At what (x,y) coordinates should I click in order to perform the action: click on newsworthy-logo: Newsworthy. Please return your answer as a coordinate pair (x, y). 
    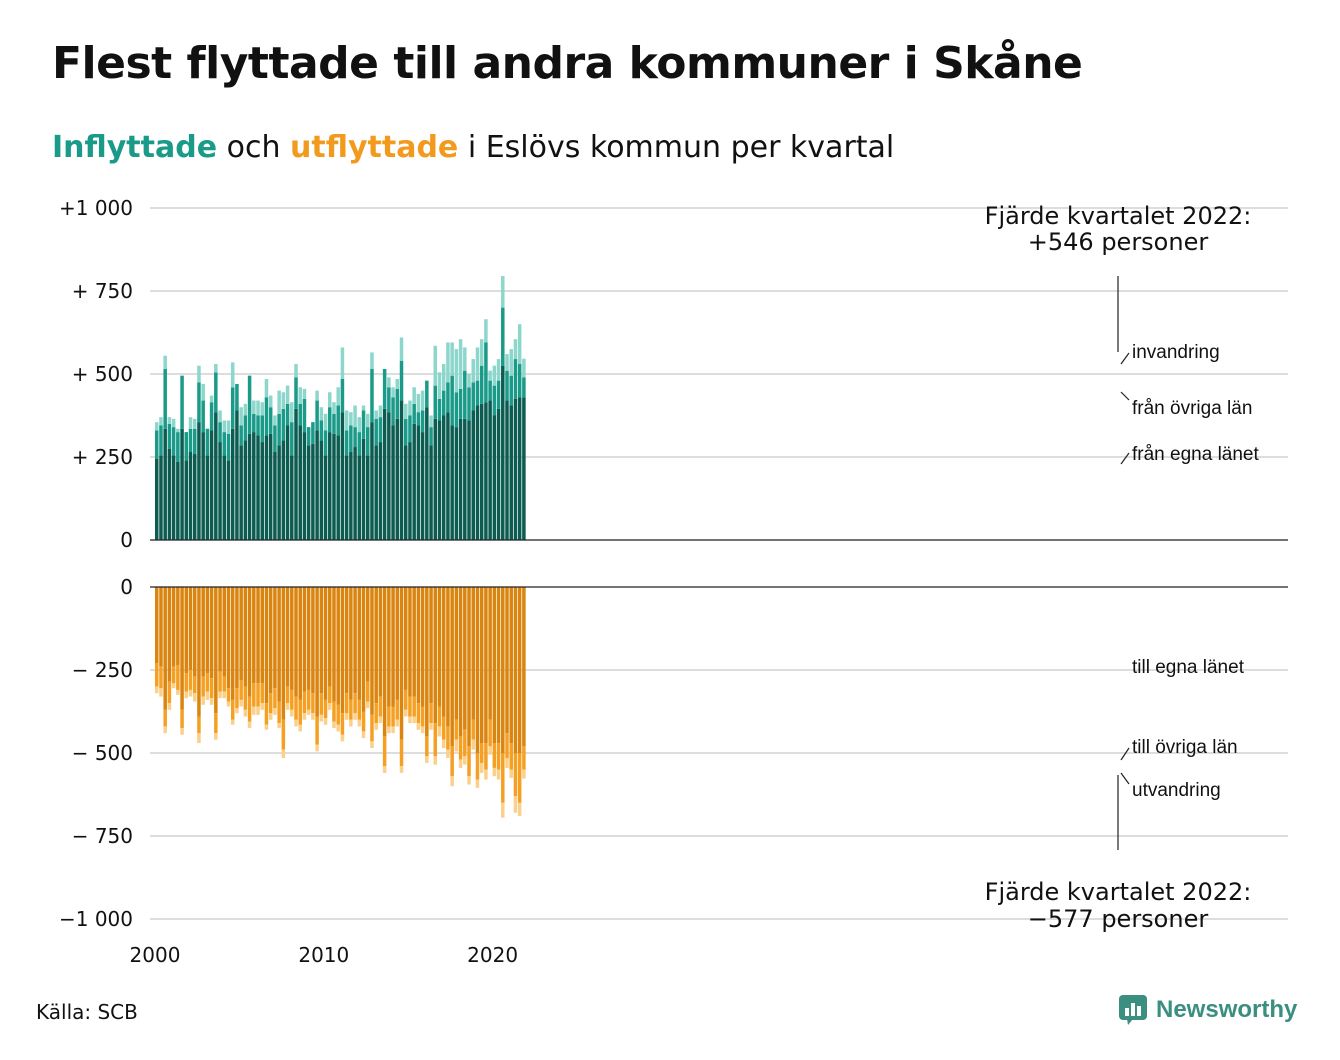
    Looking at the image, I should click on (1207, 1010).